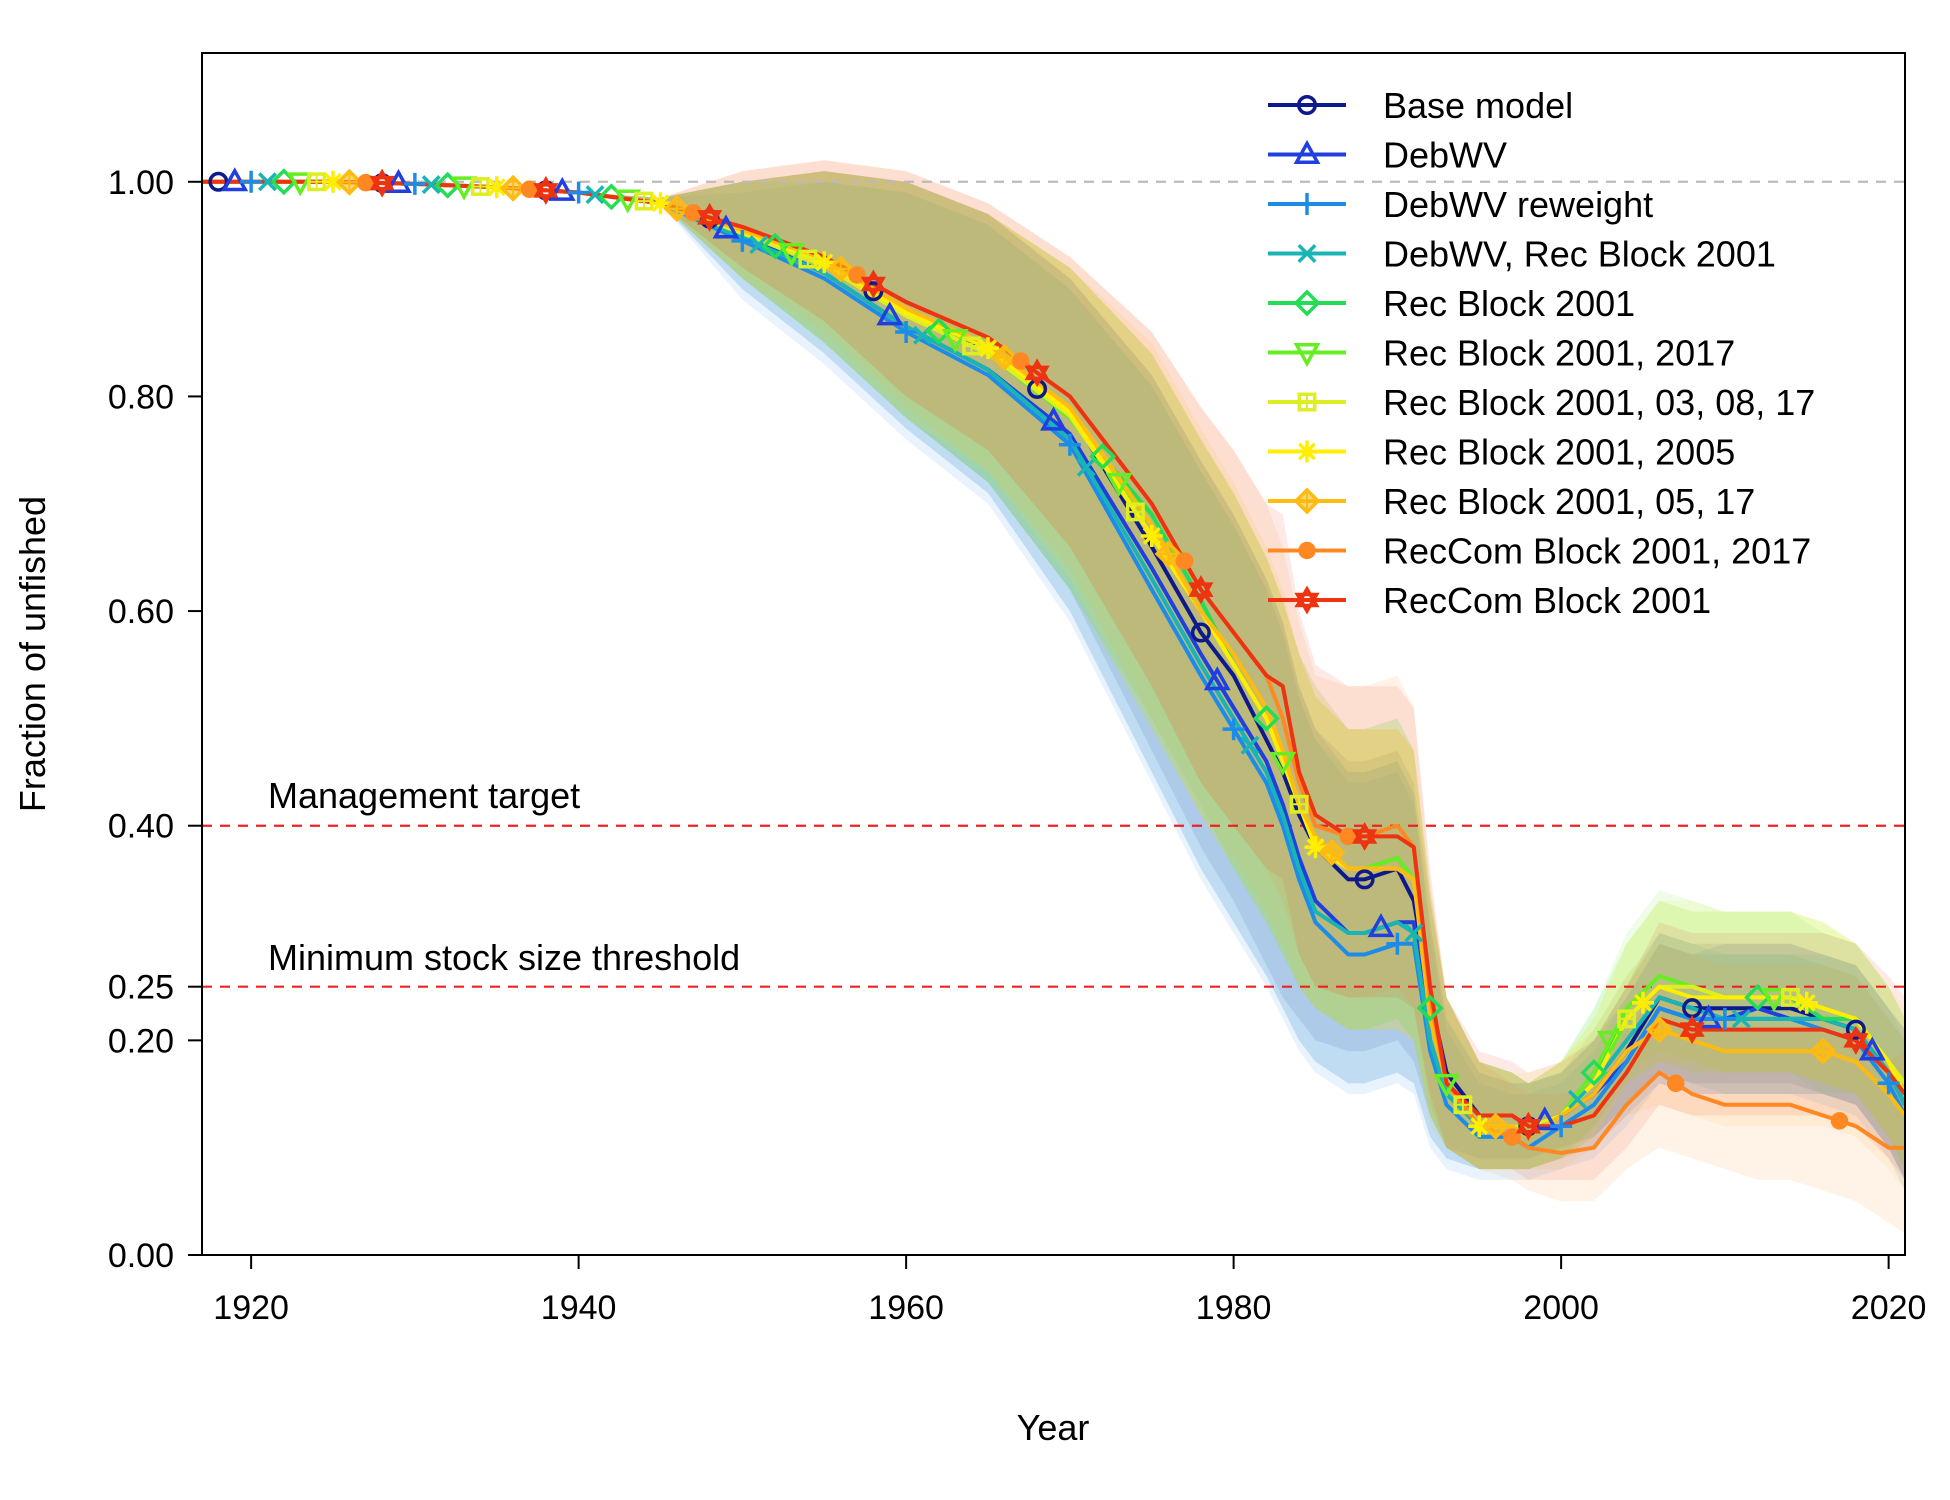  What do you see at coordinates (141, 1256) in the screenshot?
I see `y-tick-label: 0.00` at bounding box center [141, 1256].